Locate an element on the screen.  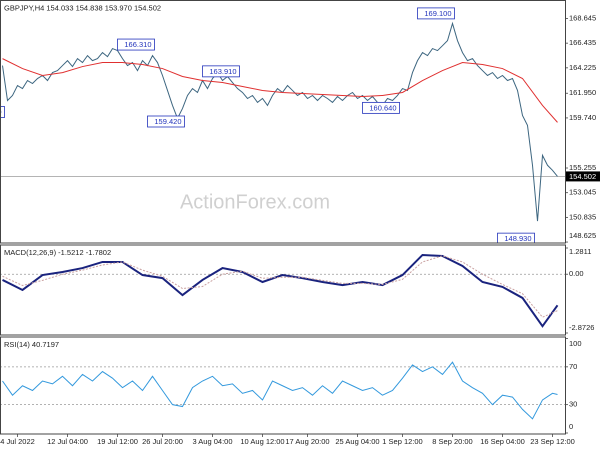
x-tick-label: 3 Aug 04:00 is located at coordinates (212, 441).